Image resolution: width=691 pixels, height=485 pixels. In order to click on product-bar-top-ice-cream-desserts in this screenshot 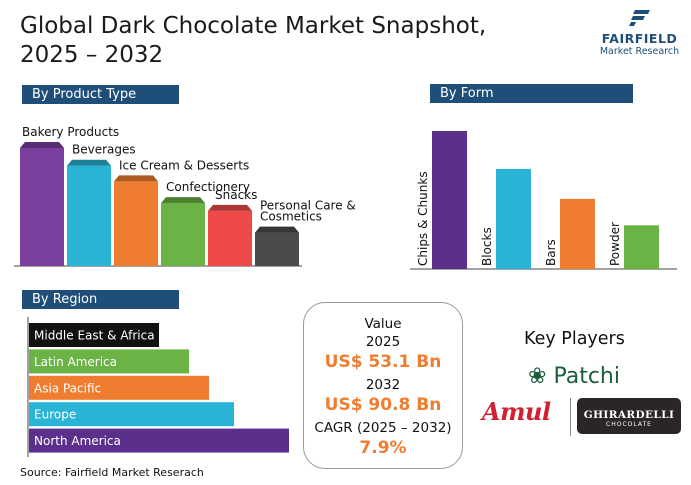, I will do `click(136, 178)`.